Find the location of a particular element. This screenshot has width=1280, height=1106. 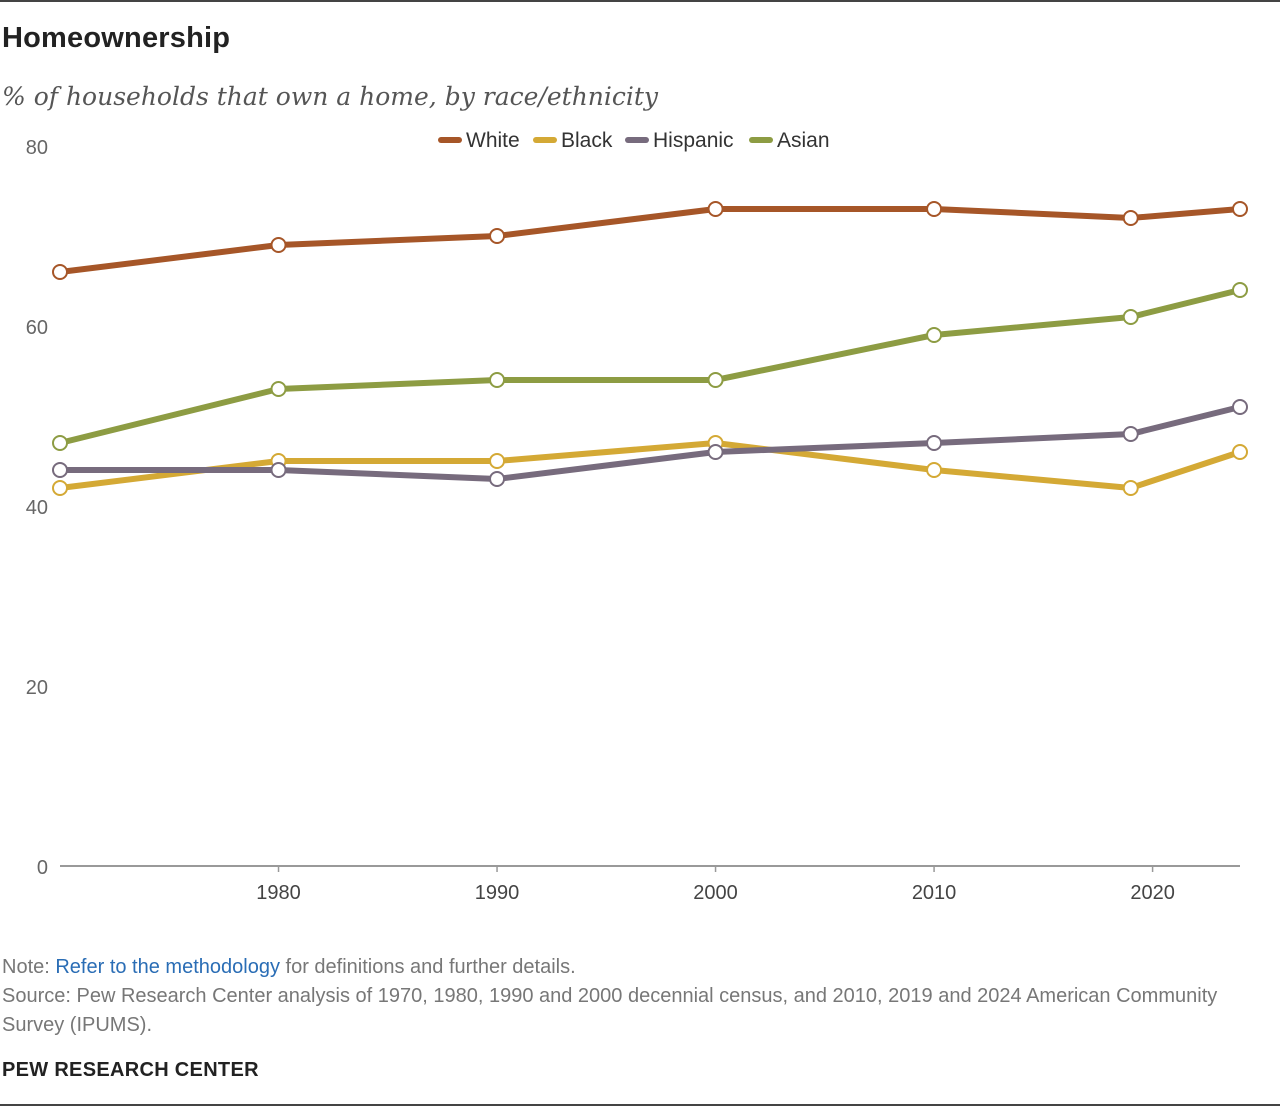

y-tick-label: 80 is located at coordinates (37, 148).